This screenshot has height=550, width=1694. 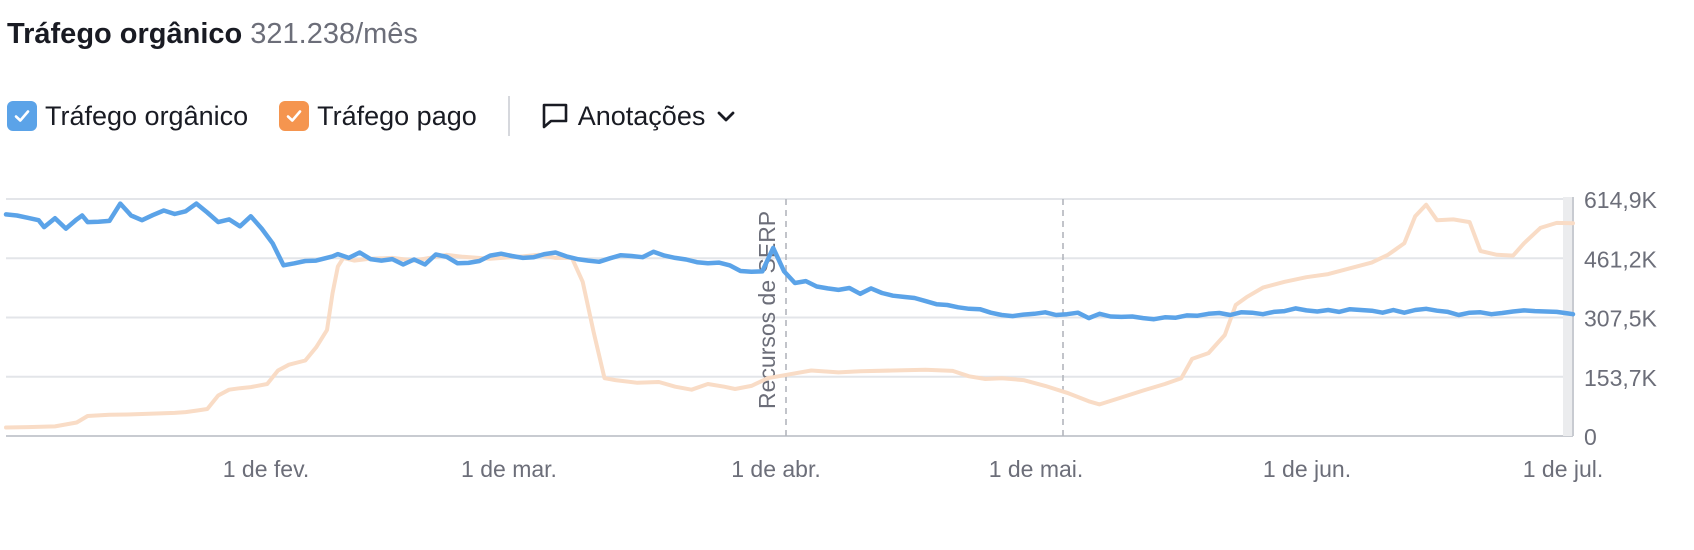 What do you see at coordinates (508, 116) in the screenshot?
I see `legend-divider` at bounding box center [508, 116].